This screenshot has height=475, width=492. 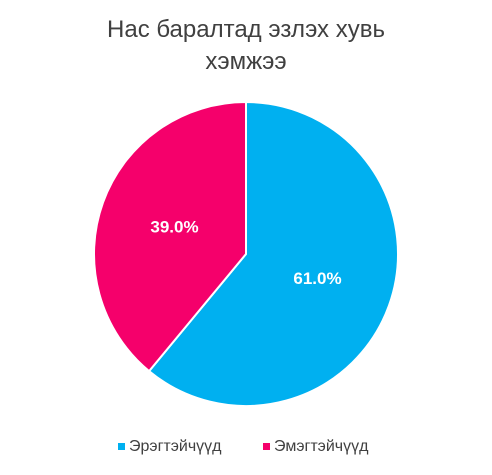 I want to click on value-label: 39.0%, so click(x=174, y=227).